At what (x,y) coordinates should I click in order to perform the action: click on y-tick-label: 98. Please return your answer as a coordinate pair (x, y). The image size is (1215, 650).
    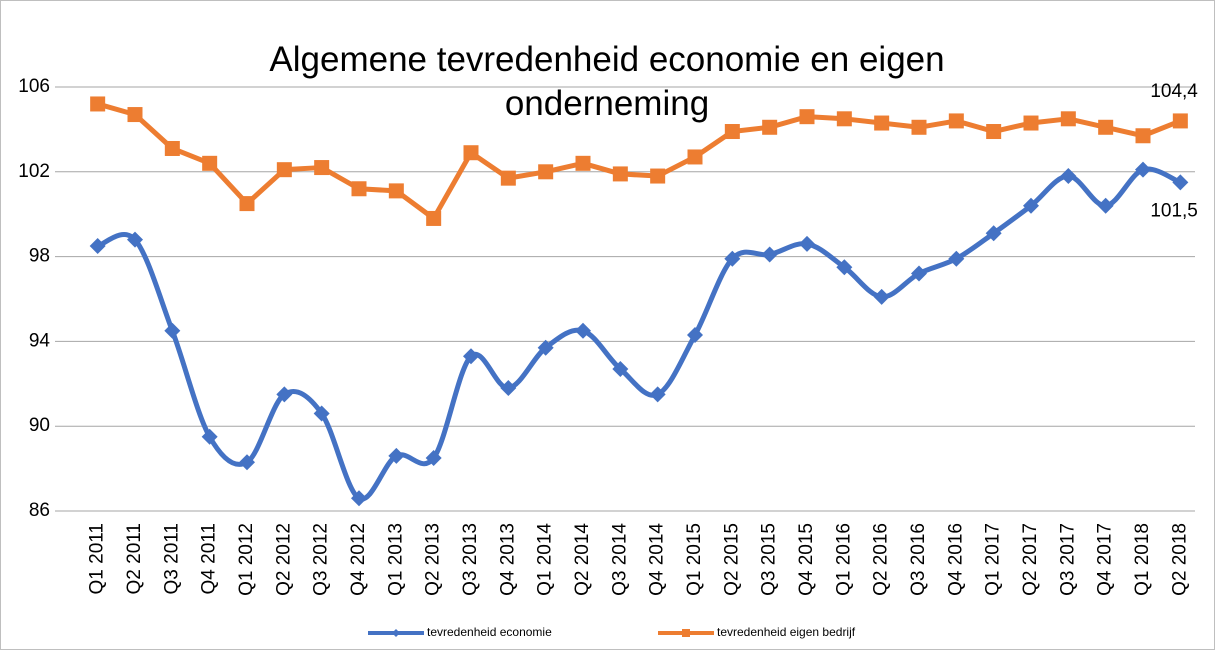
    Looking at the image, I should click on (39, 256).